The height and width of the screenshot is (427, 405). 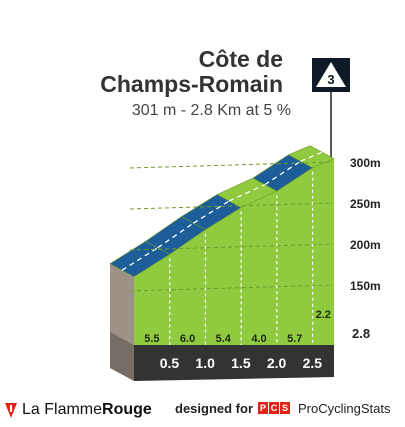 I want to click on category-badge: 3, so click(x=331, y=75).